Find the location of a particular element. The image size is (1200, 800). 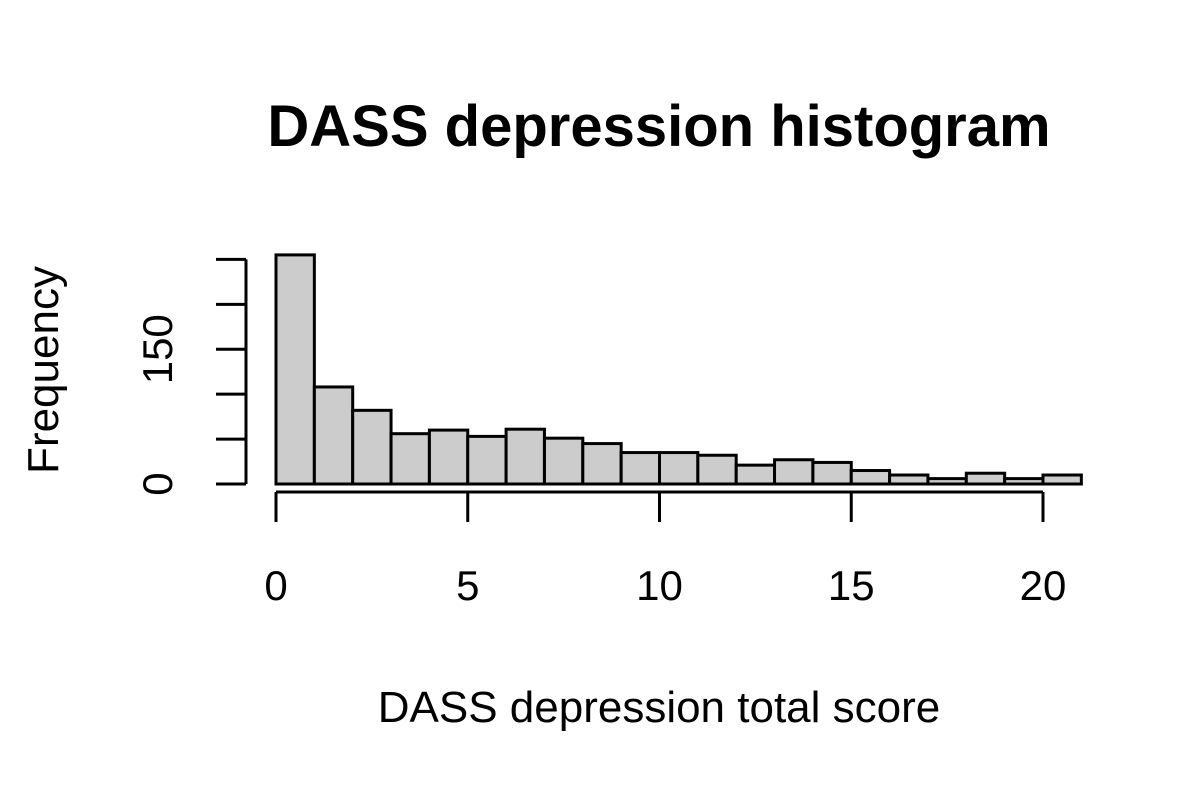

x-axis: 0 5 10 15 20 is located at coordinates (665, 549).